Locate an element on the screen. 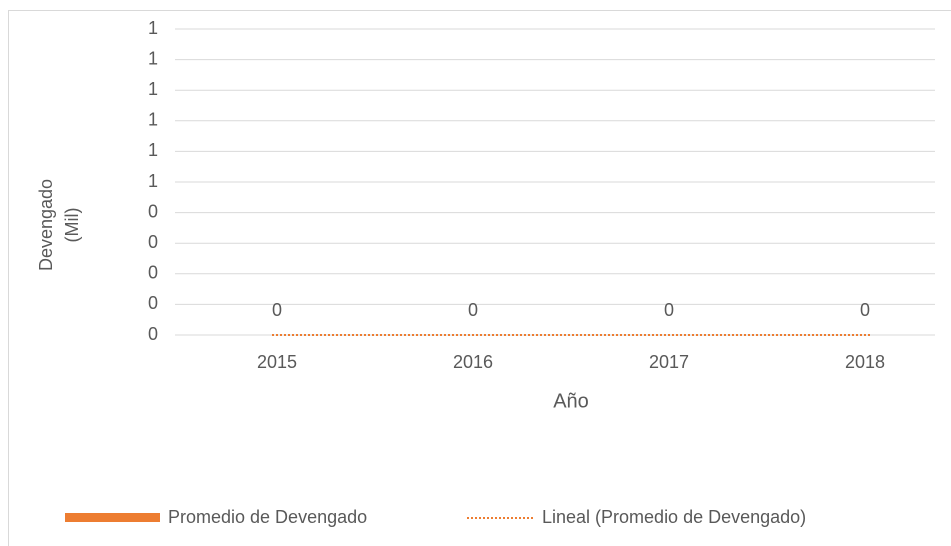  legend-label: Lineal (Promedio de Devengado) is located at coordinates (674, 517).